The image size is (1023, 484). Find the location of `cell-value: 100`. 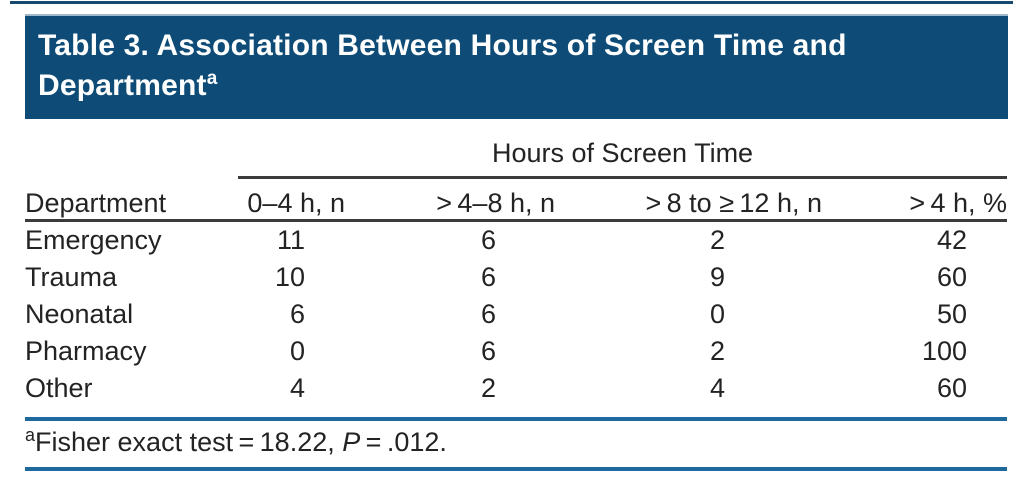

cell-value: 100 is located at coordinates (944, 351).